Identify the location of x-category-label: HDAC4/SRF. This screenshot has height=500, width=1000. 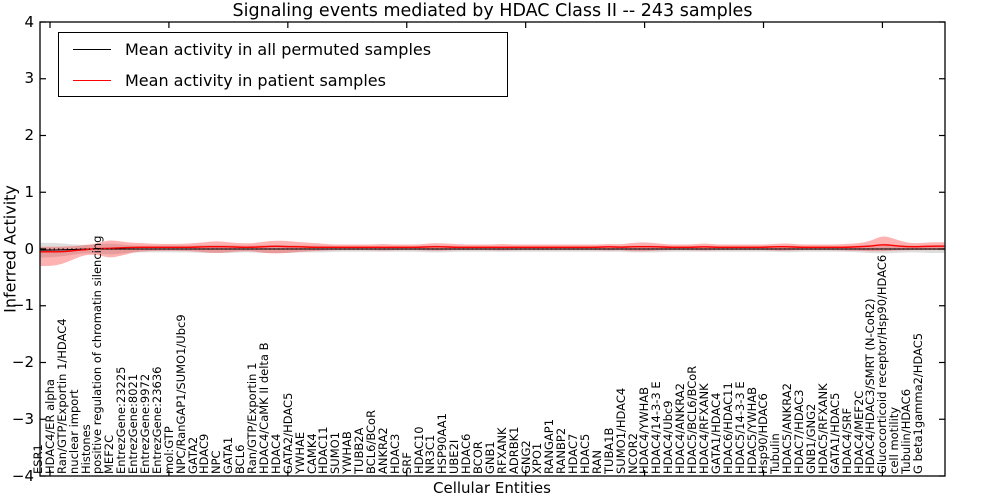
(846, 440).